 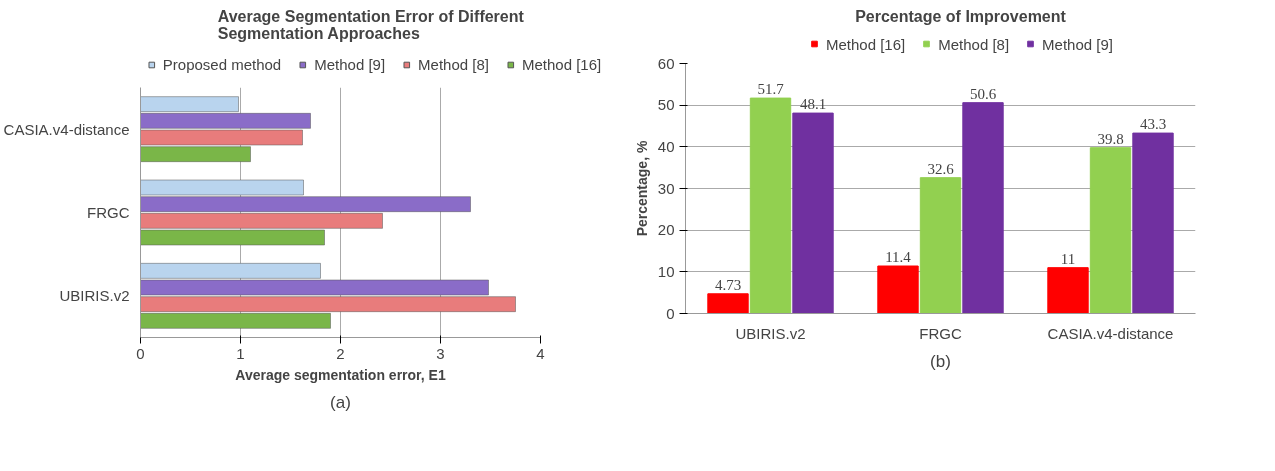 I want to click on x-tick-label: UBIRIS.v2, so click(x=770, y=333).